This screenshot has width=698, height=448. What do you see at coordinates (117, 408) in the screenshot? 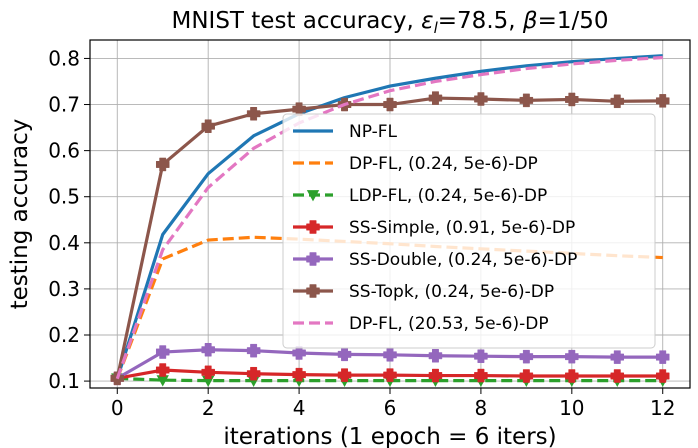
I see `x-tick-label: 0` at bounding box center [117, 408].